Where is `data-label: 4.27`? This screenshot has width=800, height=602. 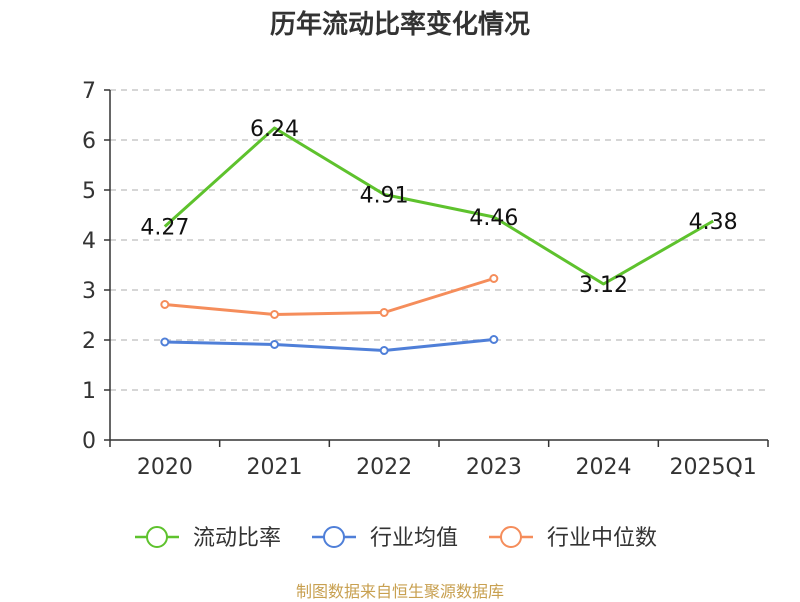 data-label: 4.27 is located at coordinates (164, 228).